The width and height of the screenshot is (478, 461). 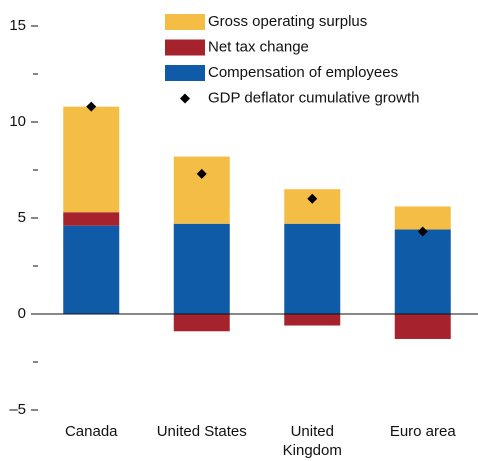 I want to click on y-tick-label: –5, so click(x=17, y=409).